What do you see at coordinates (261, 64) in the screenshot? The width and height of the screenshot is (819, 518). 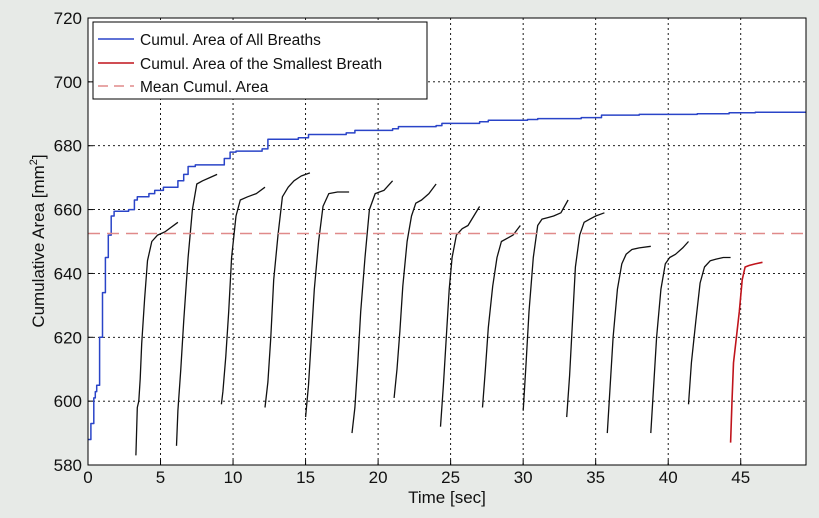 I see `legend-label-smallest: Cumul. Area of the Smallest Breath` at bounding box center [261, 64].